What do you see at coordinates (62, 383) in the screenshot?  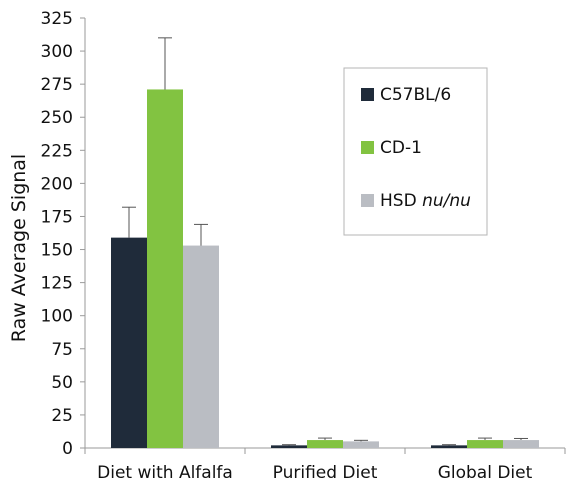 I see `y-tick-label: 50` at bounding box center [62, 383].